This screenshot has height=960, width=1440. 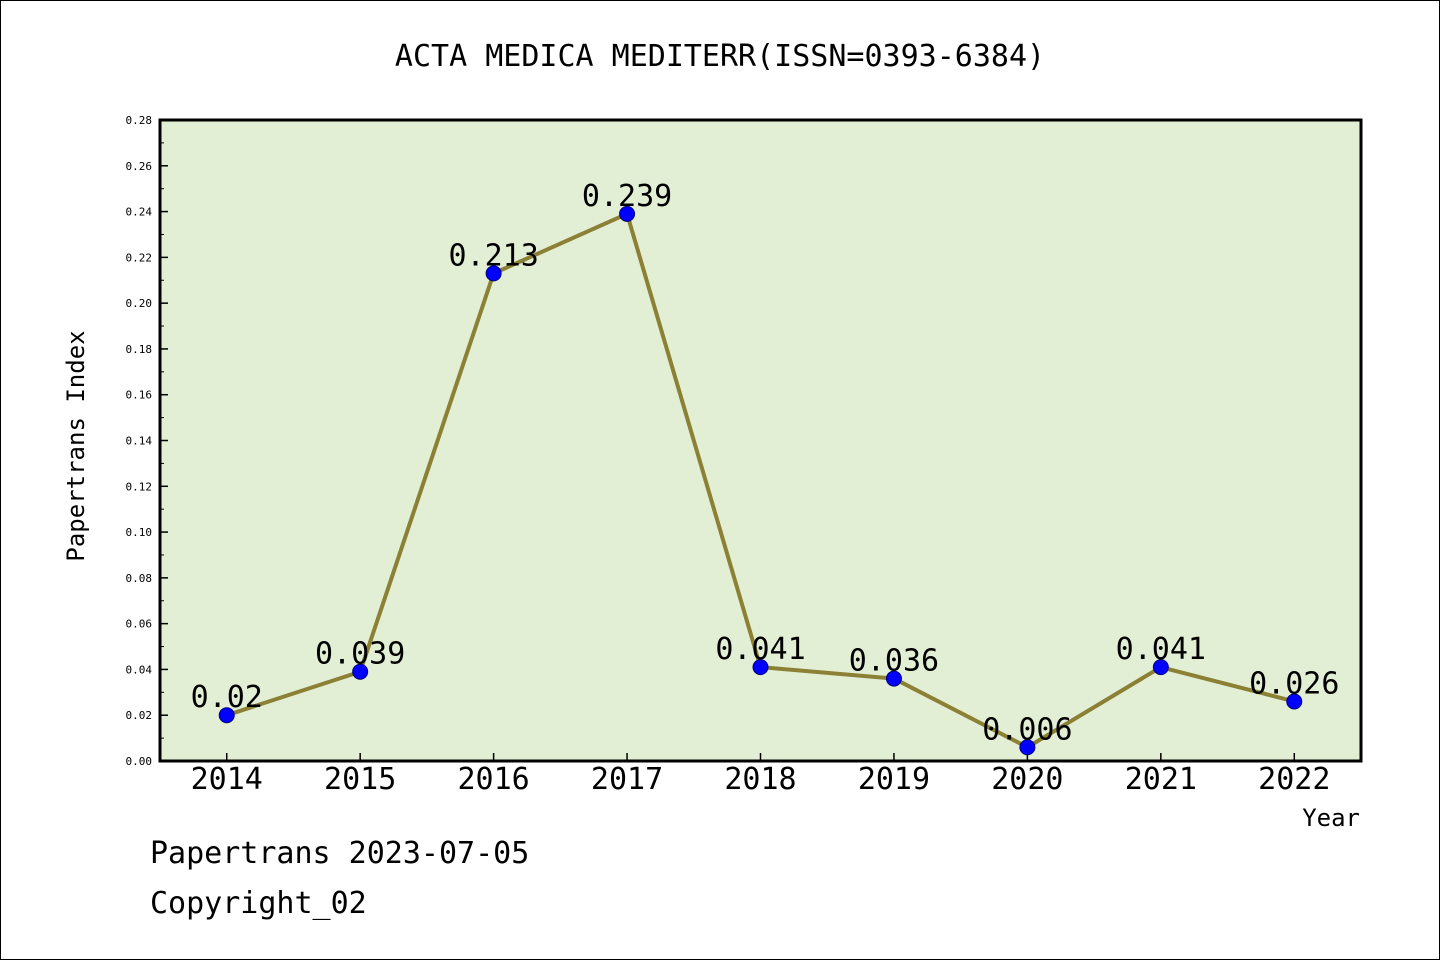 I want to click on data-label: 0.036, so click(x=894, y=661).